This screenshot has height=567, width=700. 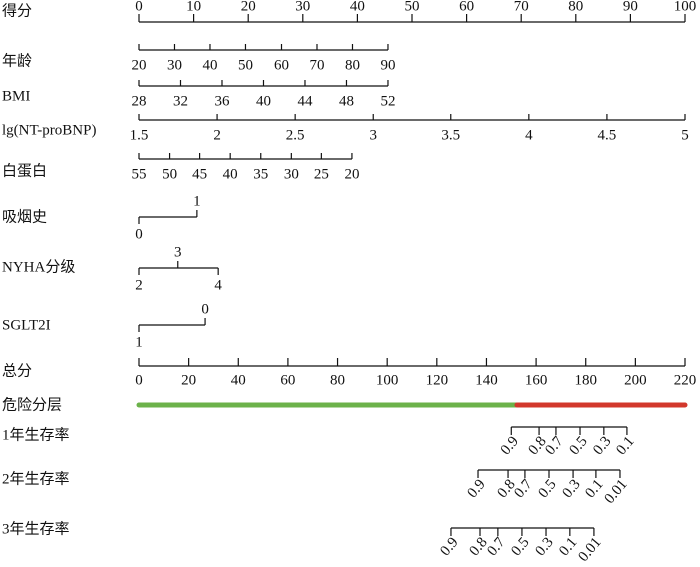 What do you see at coordinates (38, 266) in the screenshot?
I see `row-label: NYHA分级` at bounding box center [38, 266].